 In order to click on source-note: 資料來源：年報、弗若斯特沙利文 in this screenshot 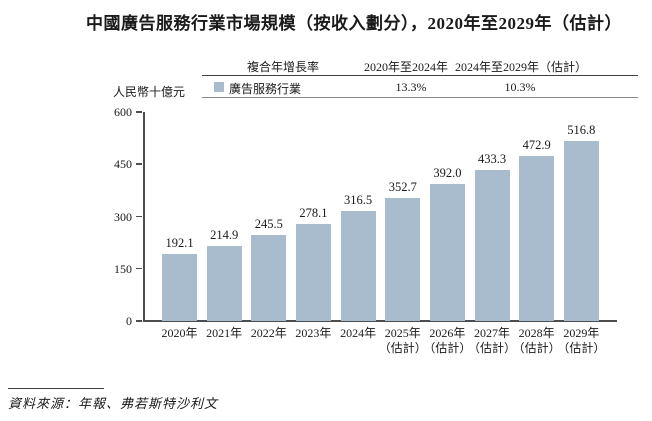, I will do `click(113, 403)`.